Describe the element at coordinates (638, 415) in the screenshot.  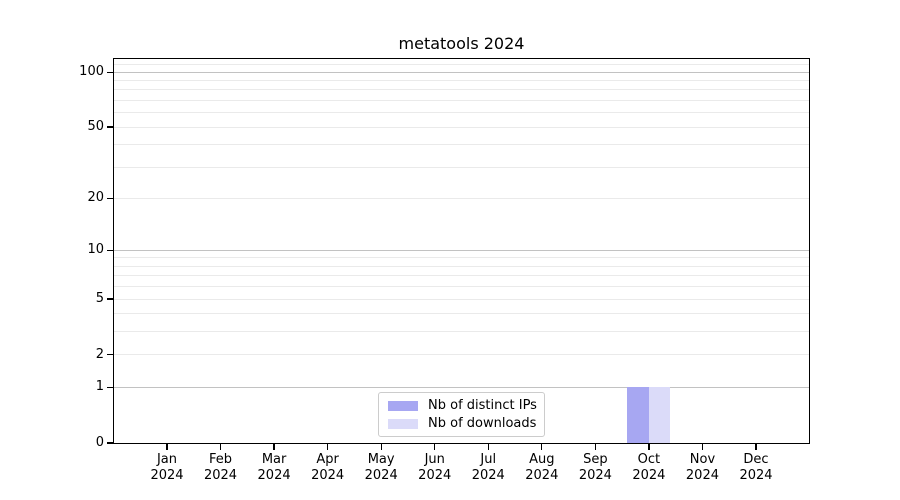
I see `bar-distinct-ips` at that location.